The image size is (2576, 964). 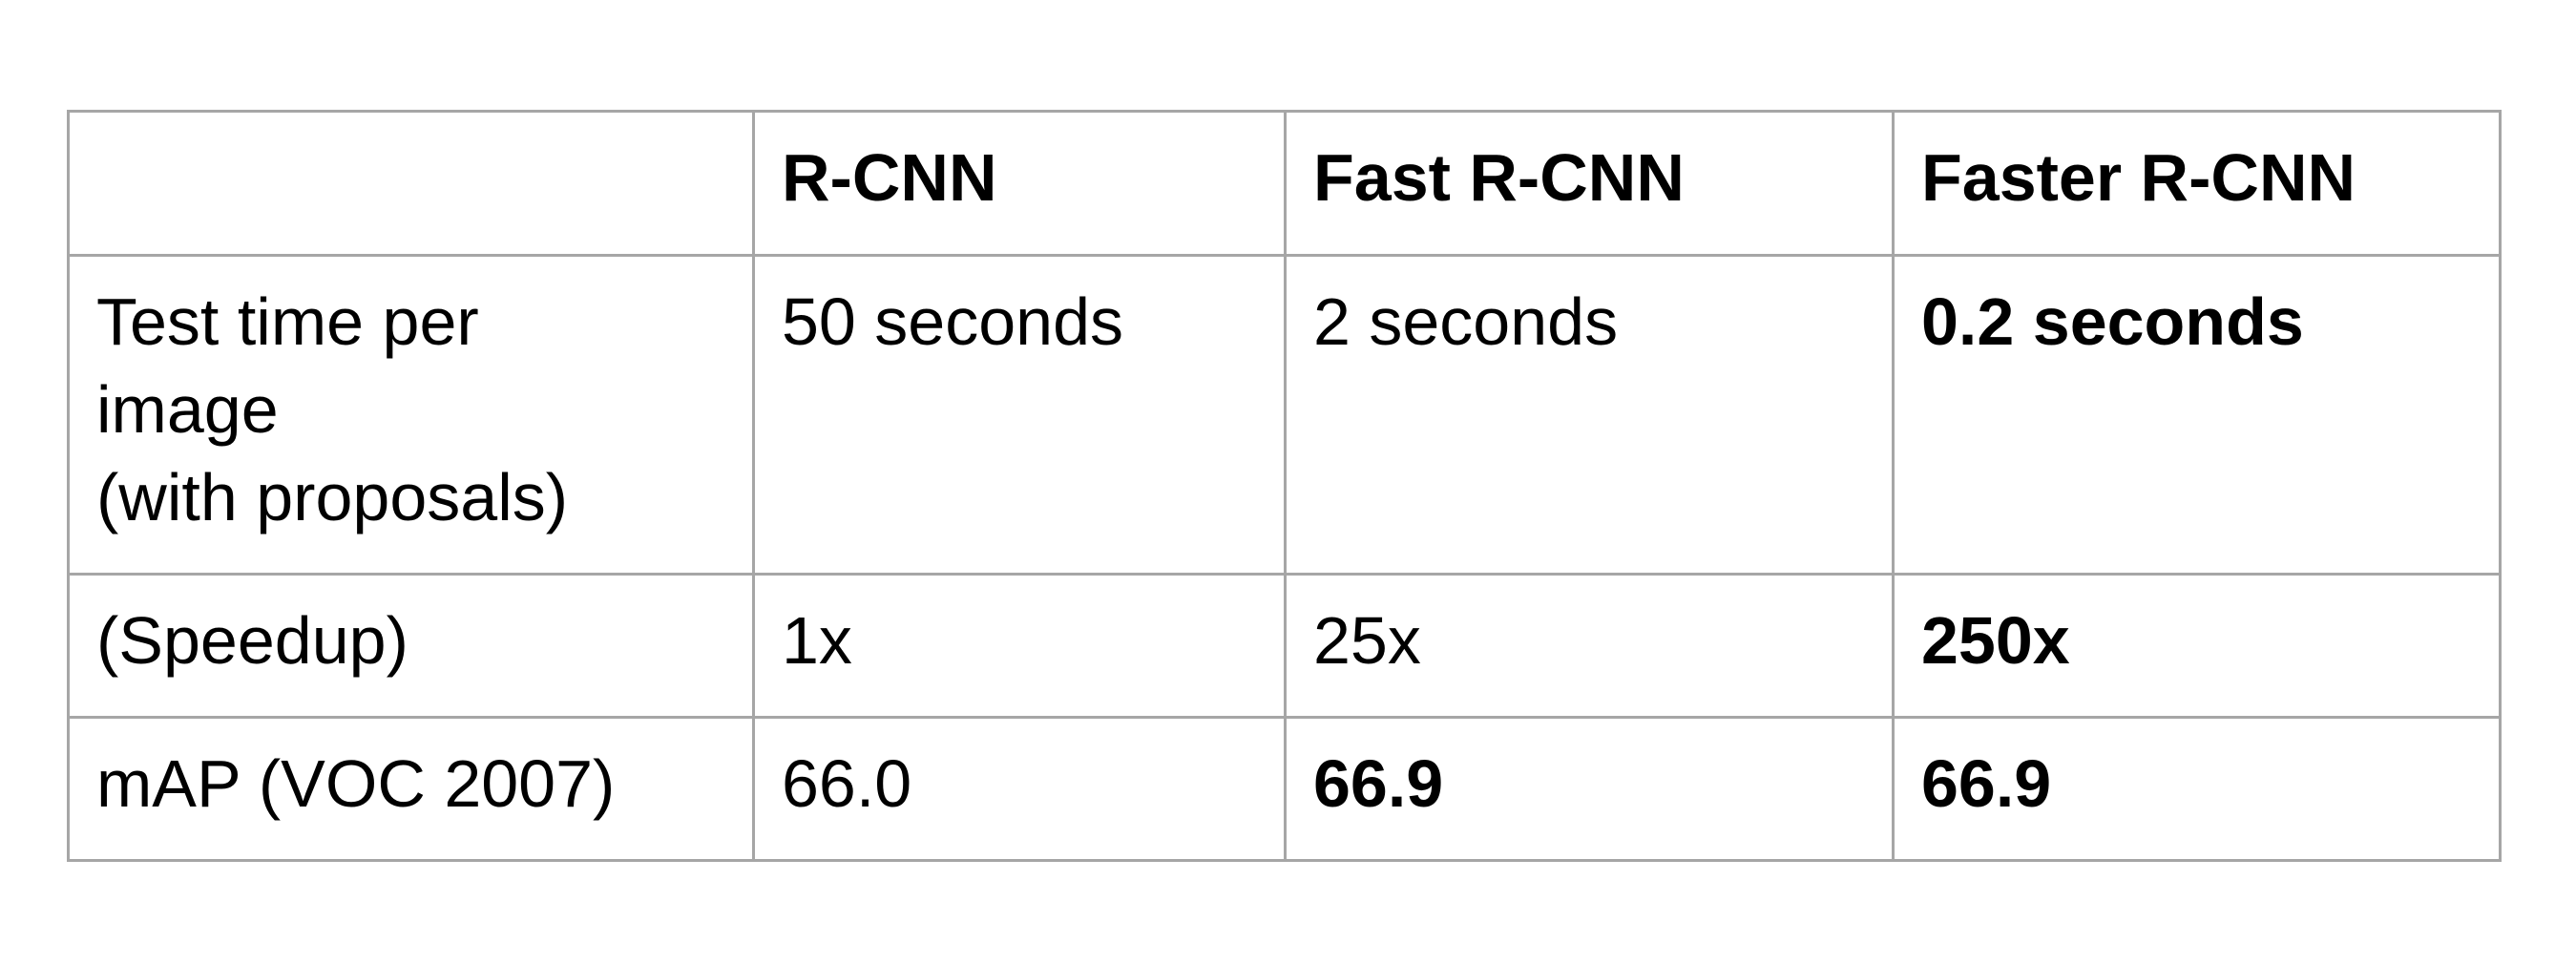 What do you see at coordinates (2197, 183) in the screenshot?
I see `header-cell-faster-rcnn: Faster R-CNN` at bounding box center [2197, 183].